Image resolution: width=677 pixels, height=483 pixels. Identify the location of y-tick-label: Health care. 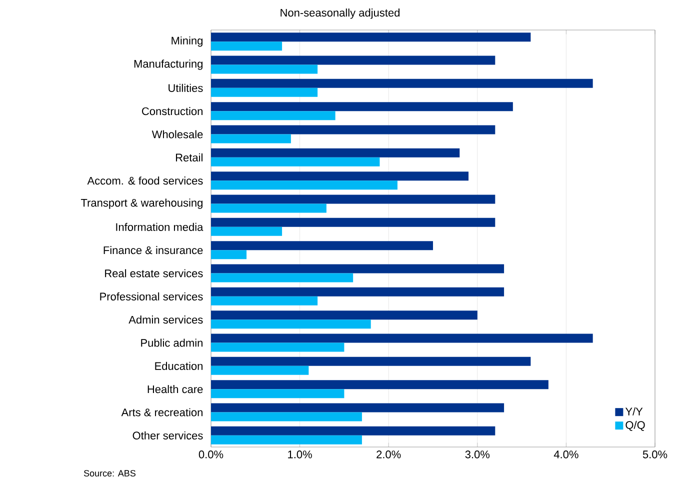
(175, 389).